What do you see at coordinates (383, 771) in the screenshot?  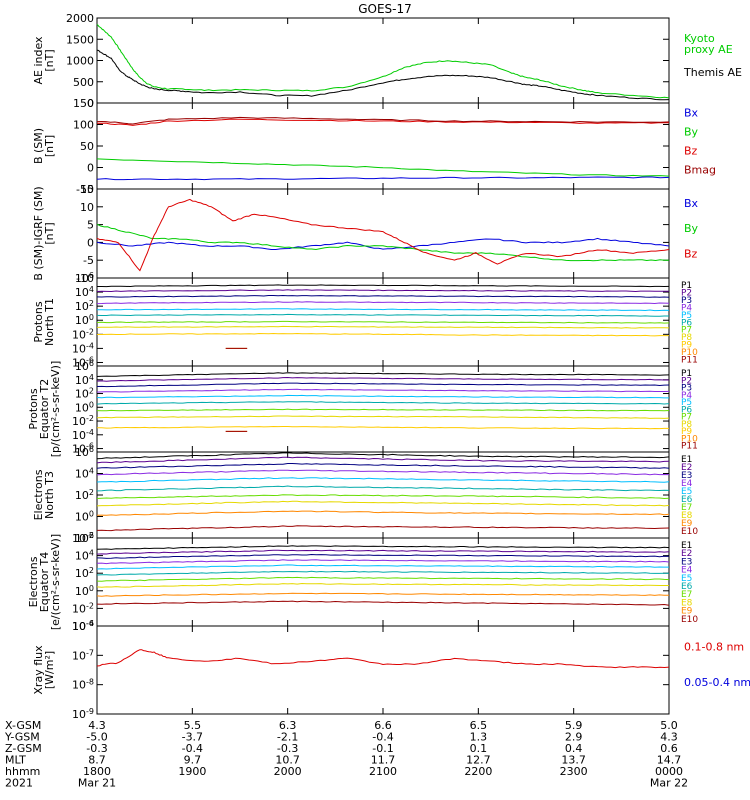 I see `time-row-value: 2100` at bounding box center [383, 771].